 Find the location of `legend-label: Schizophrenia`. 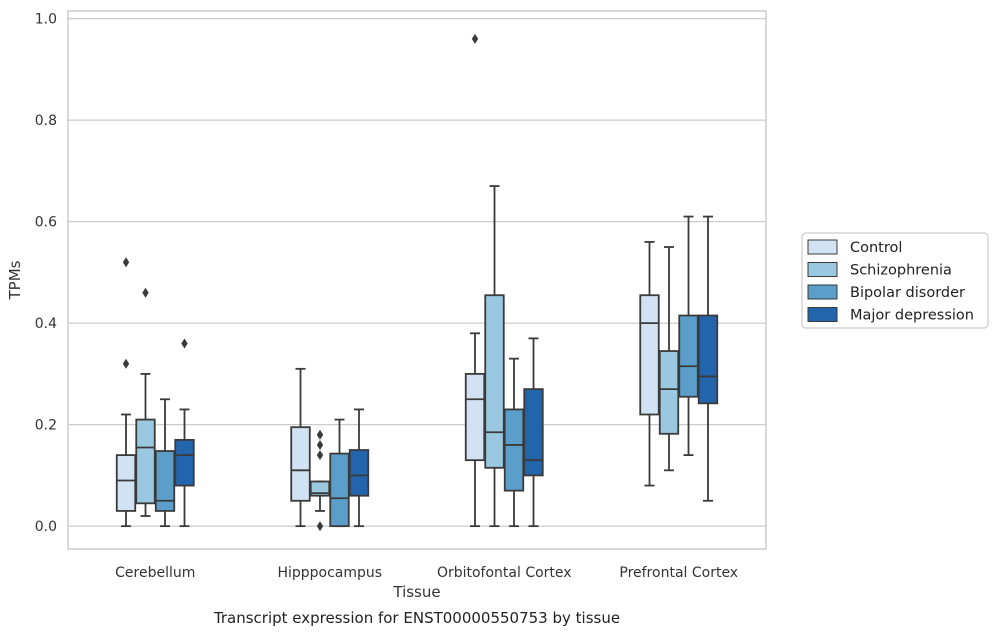

legend-label: Schizophrenia is located at coordinates (901, 271).